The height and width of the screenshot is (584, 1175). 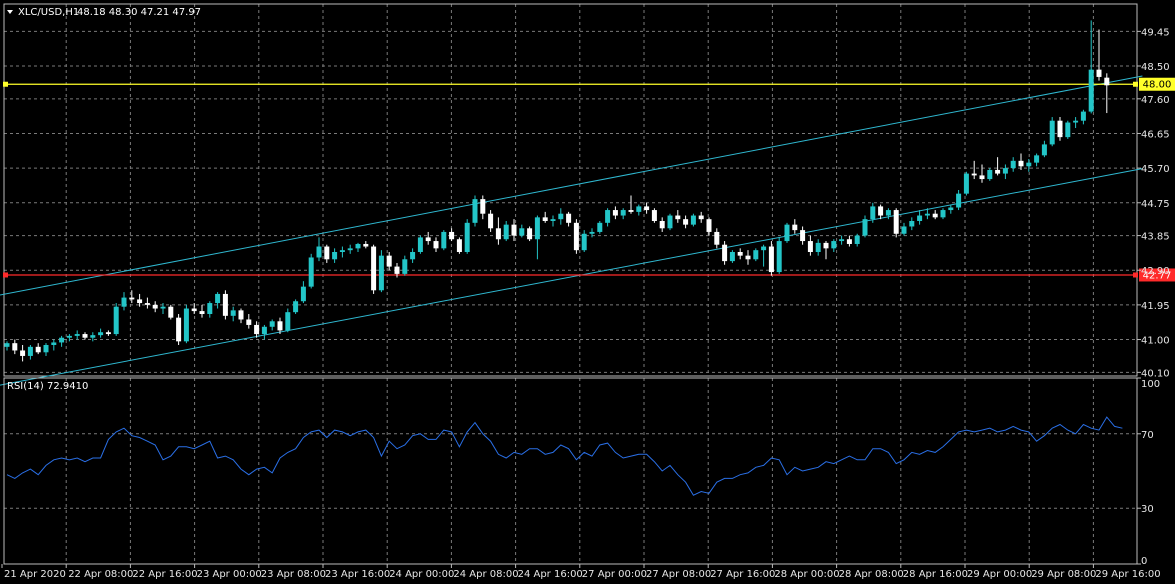 I want to click on price-tick-label: 44.75, so click(x=1155, y=204).